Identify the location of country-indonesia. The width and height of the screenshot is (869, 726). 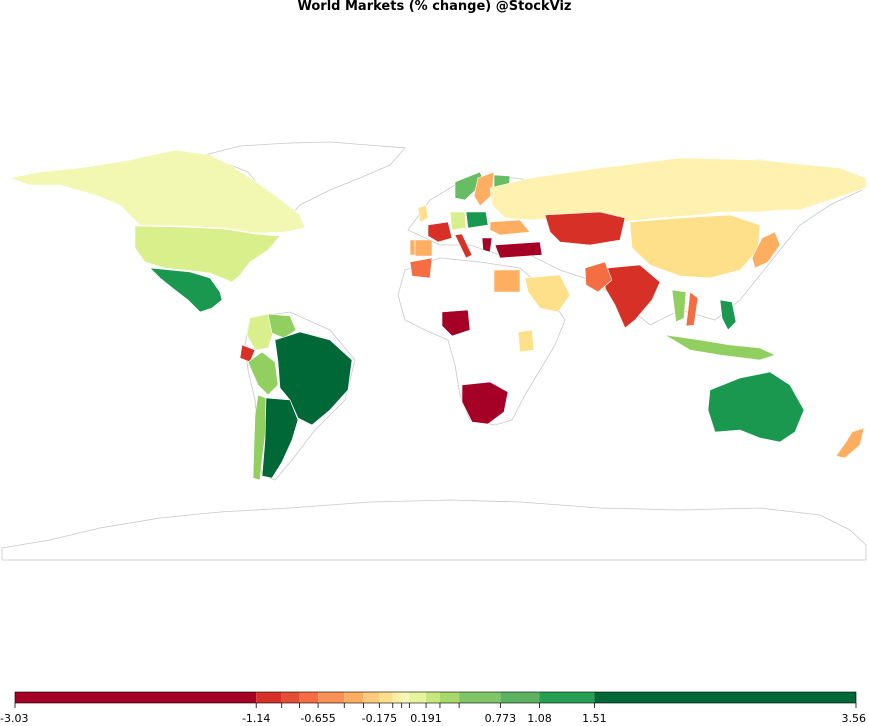
(720, 347).